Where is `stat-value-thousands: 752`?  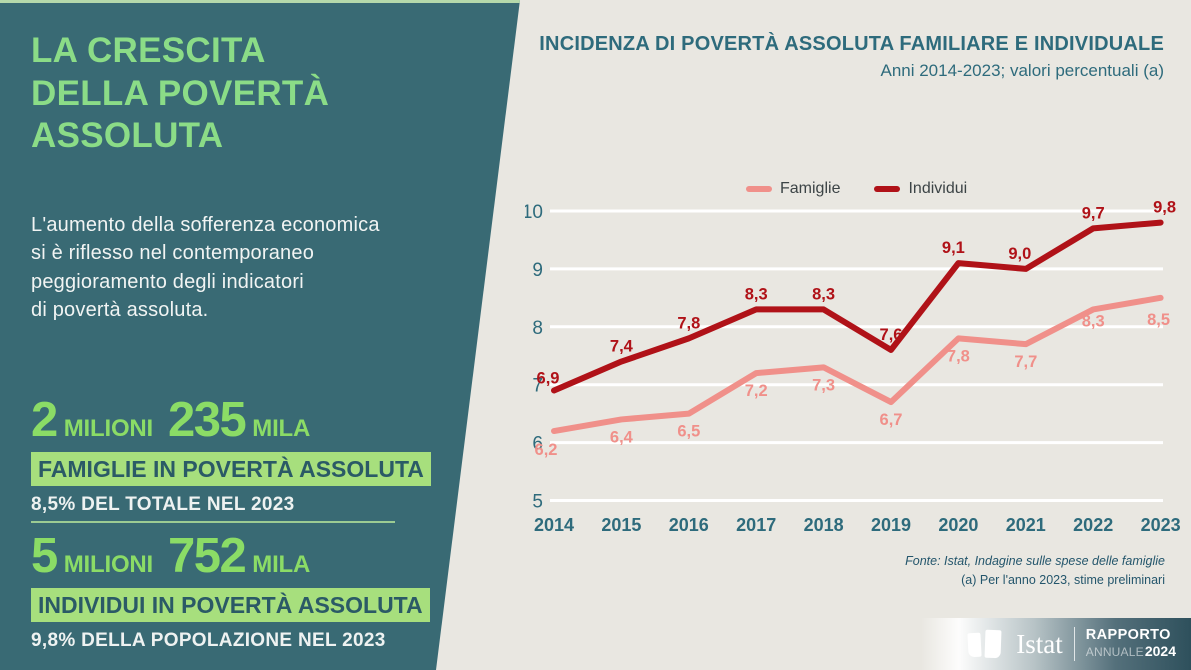
stat-value-thousands: 752 is located at coordinates (207, 556).